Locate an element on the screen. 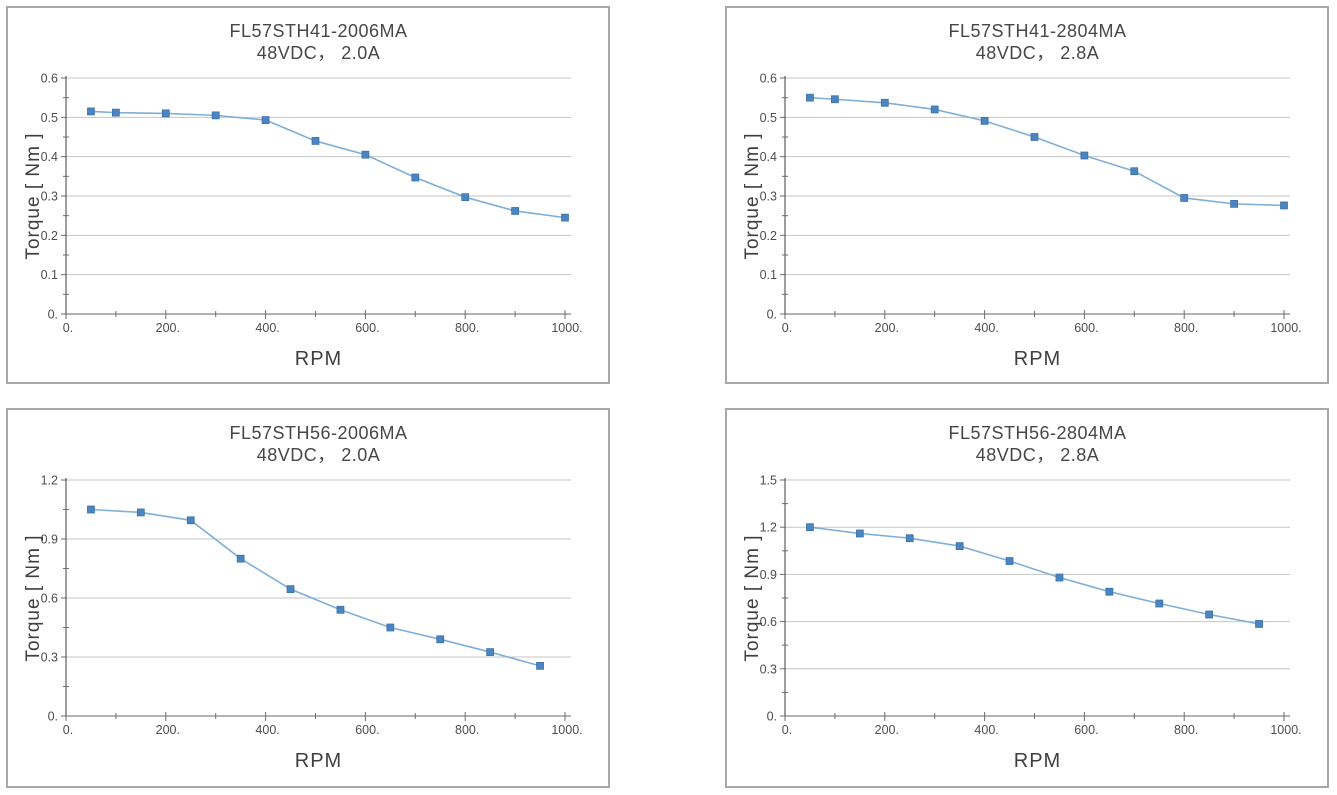  chart-title: FL57STH41-2804MA 48VDC， 2.8A is located at coordinates (1037, 42).